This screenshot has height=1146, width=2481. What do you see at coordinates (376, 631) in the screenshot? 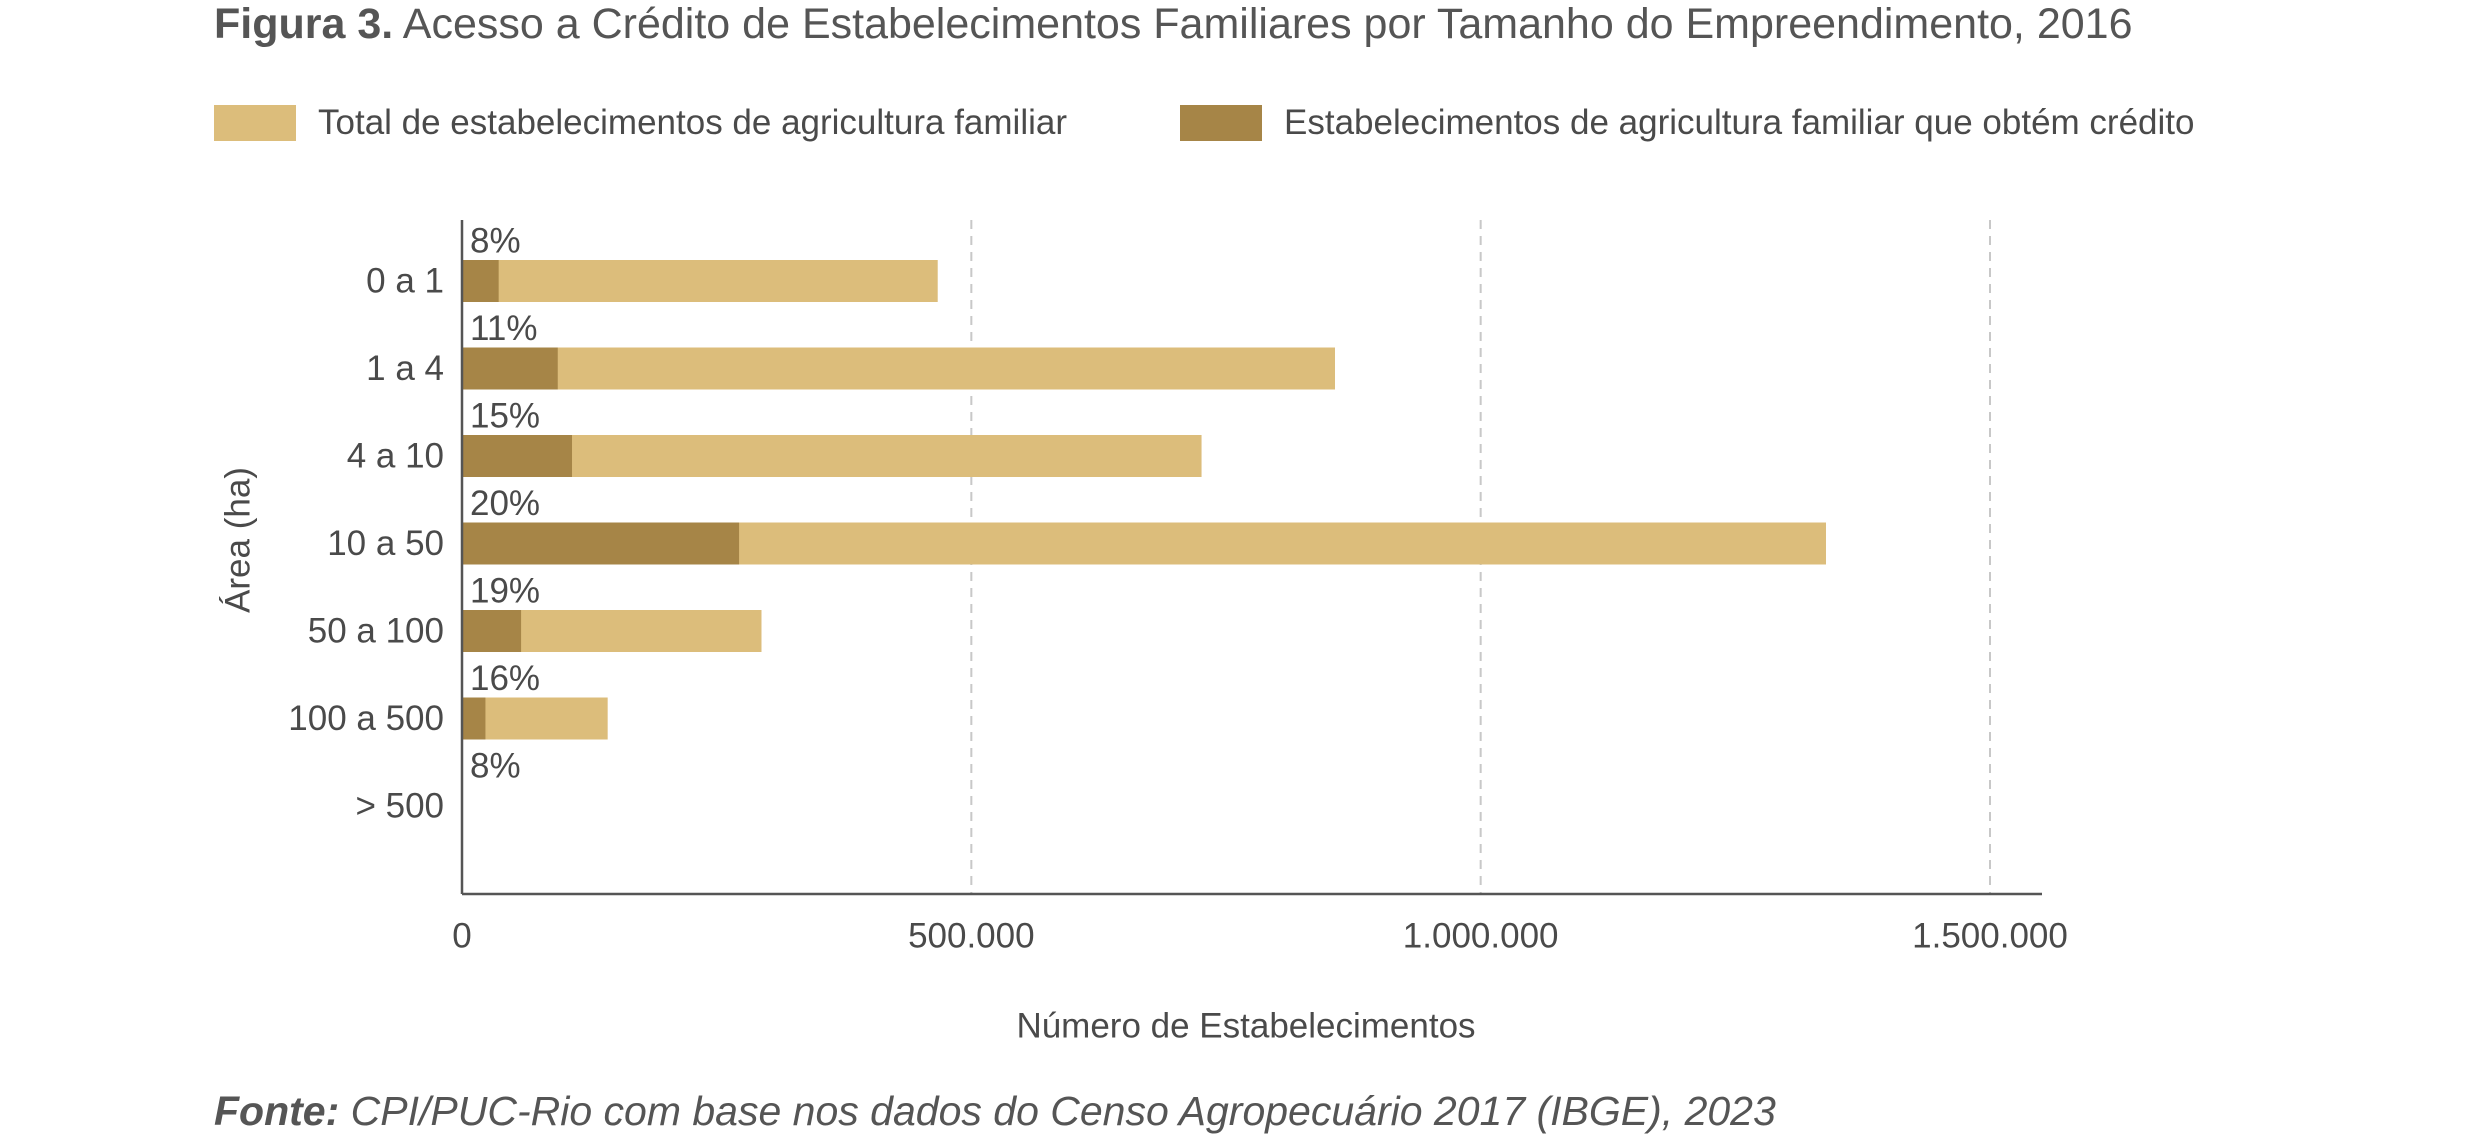
I see `category-label-4: 50 a 100` at bounding box center [376, 631].